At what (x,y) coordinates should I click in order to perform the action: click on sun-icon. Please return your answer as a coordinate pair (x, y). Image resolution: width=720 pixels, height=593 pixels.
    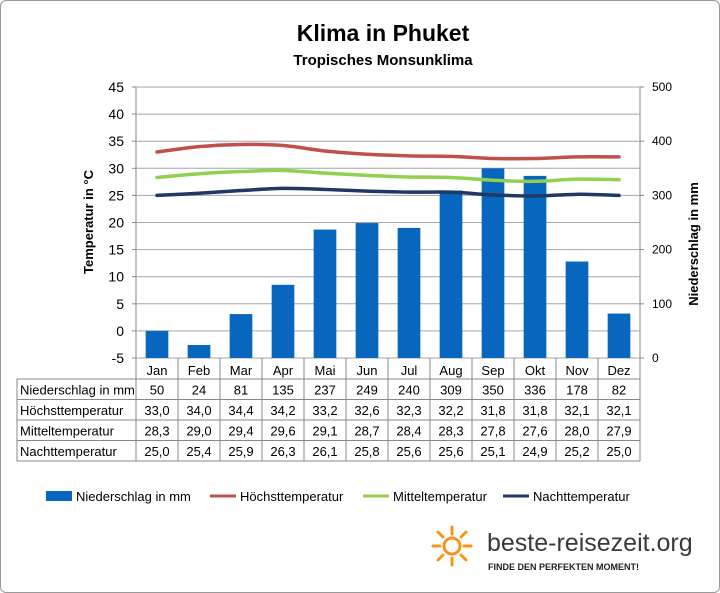
    Looking at the image, I should click on (452, 546).